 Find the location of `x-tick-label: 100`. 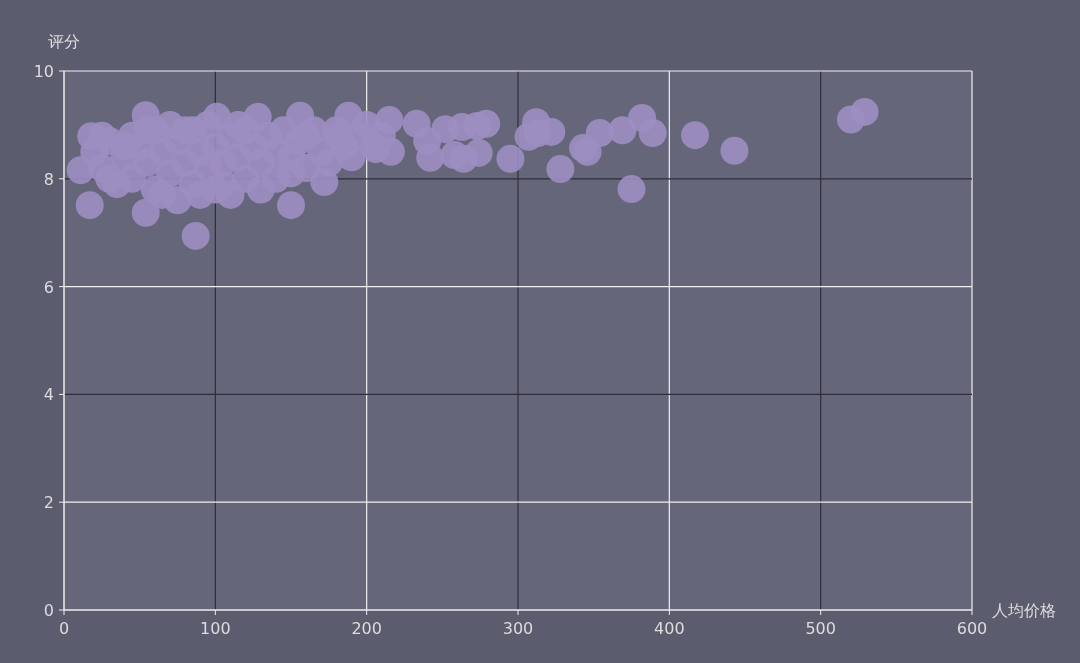

x-tick-label: 100 is located at coordinates (215, 628).